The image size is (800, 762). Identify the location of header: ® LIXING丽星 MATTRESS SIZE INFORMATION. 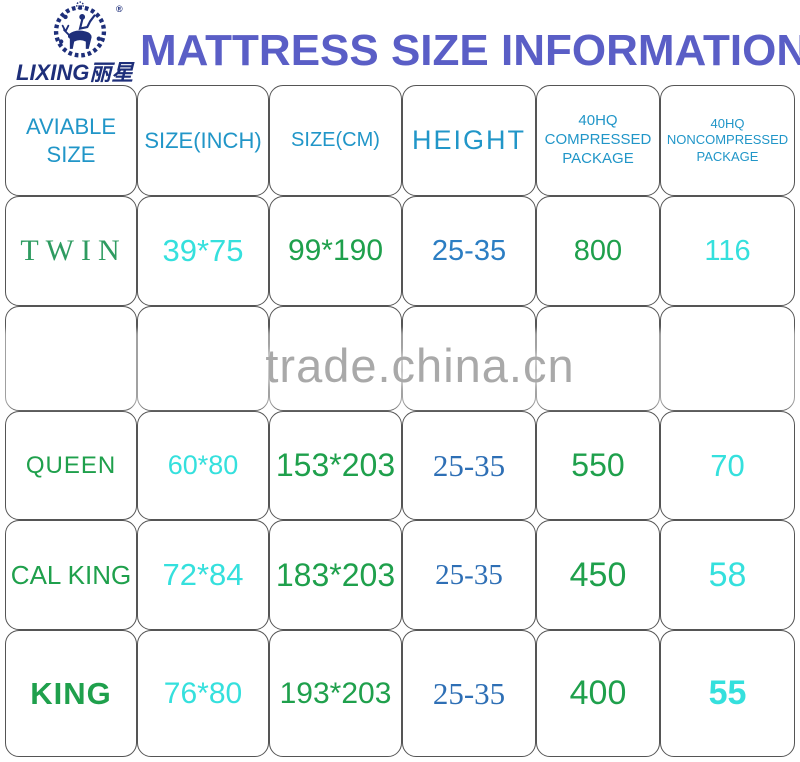
(400, 42).